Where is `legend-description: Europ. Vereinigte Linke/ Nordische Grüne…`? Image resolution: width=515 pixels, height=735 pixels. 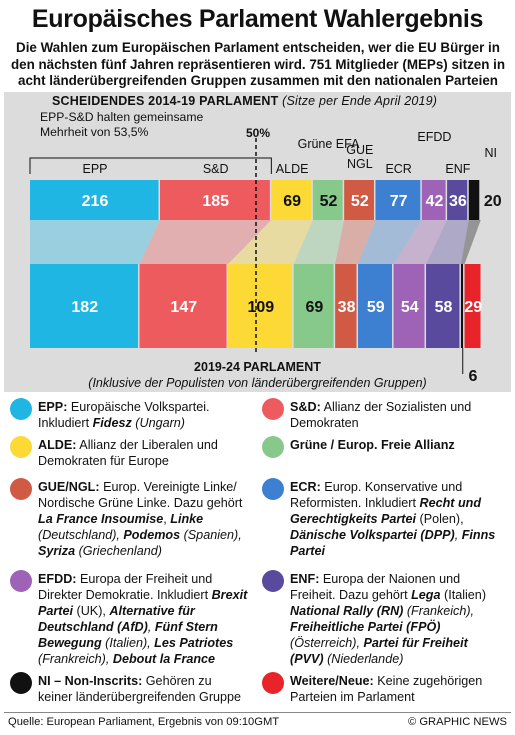 legend-description: Europ. Vereinigte Linke/ Nordische Grüne… is located at coordinates (140, 495).